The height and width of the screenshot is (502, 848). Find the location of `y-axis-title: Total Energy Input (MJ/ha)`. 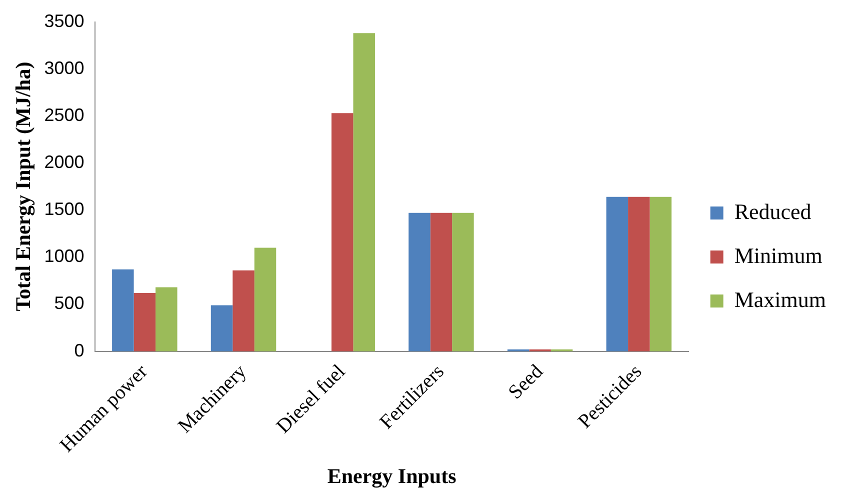

y-axis-title: Total Energy Input (MJ/ha) is located at coordinates (23, 187).